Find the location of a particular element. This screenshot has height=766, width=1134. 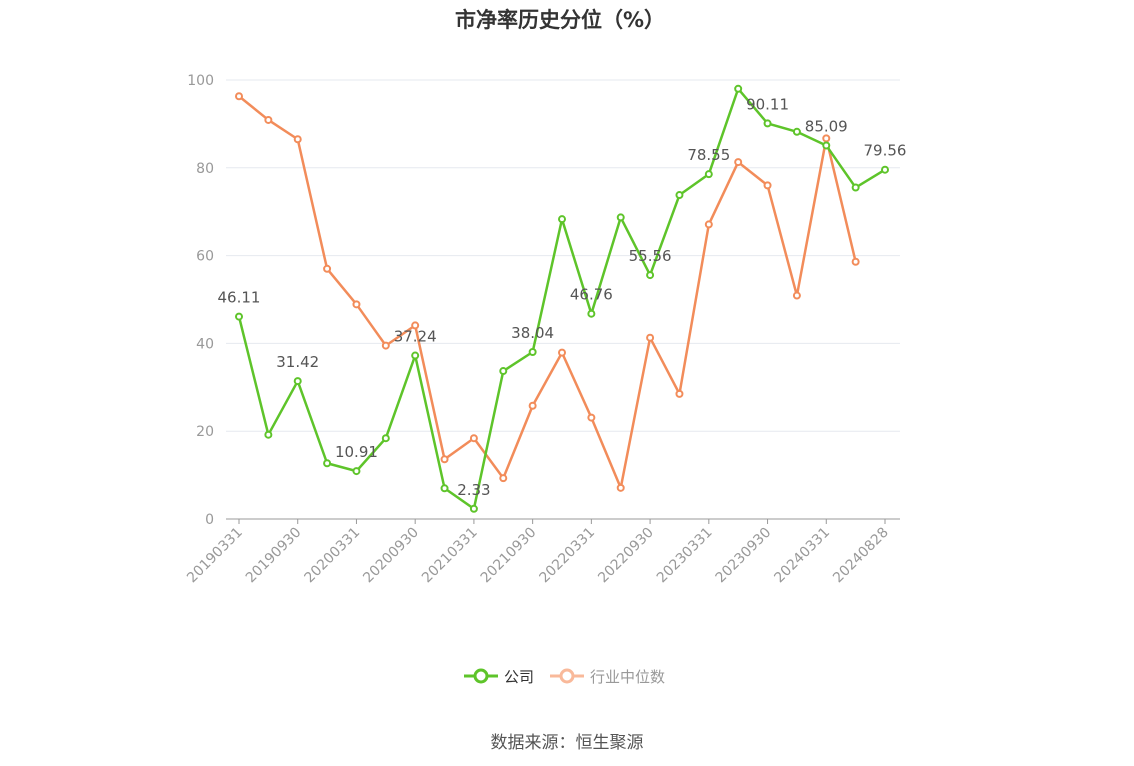

x-tick-label-20210930: 20210930 is located at coordinates (509, 556).